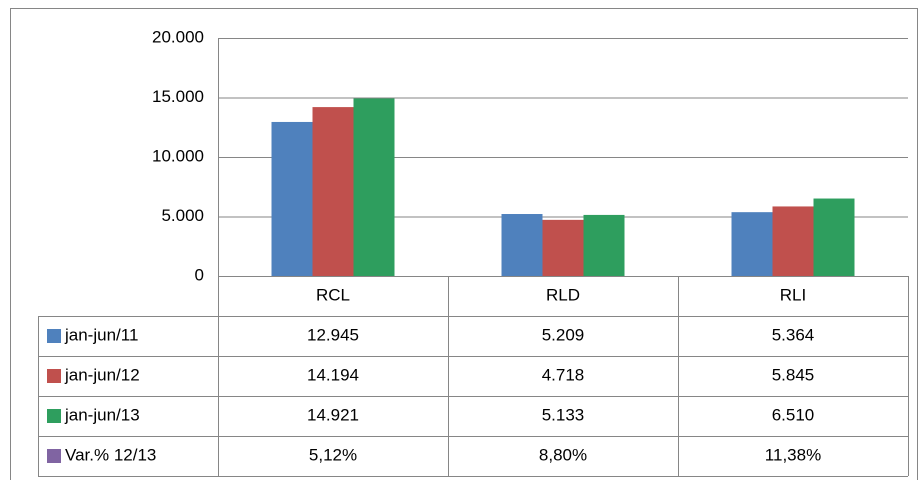  Describe the element at coordinates (563, 414) in the screenshot. I see `table-value: 5.133` at that location.